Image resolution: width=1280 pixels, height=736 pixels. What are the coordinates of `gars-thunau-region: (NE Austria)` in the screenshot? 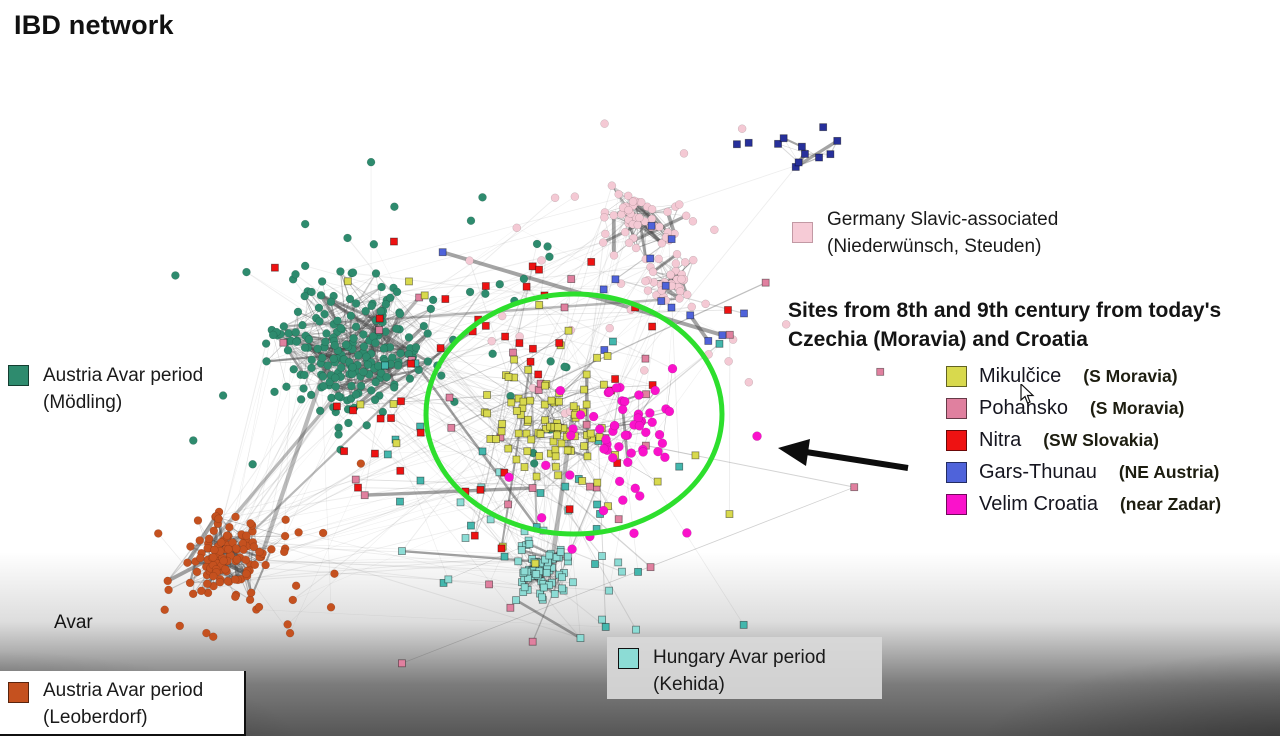 It's located at (1169, 471).